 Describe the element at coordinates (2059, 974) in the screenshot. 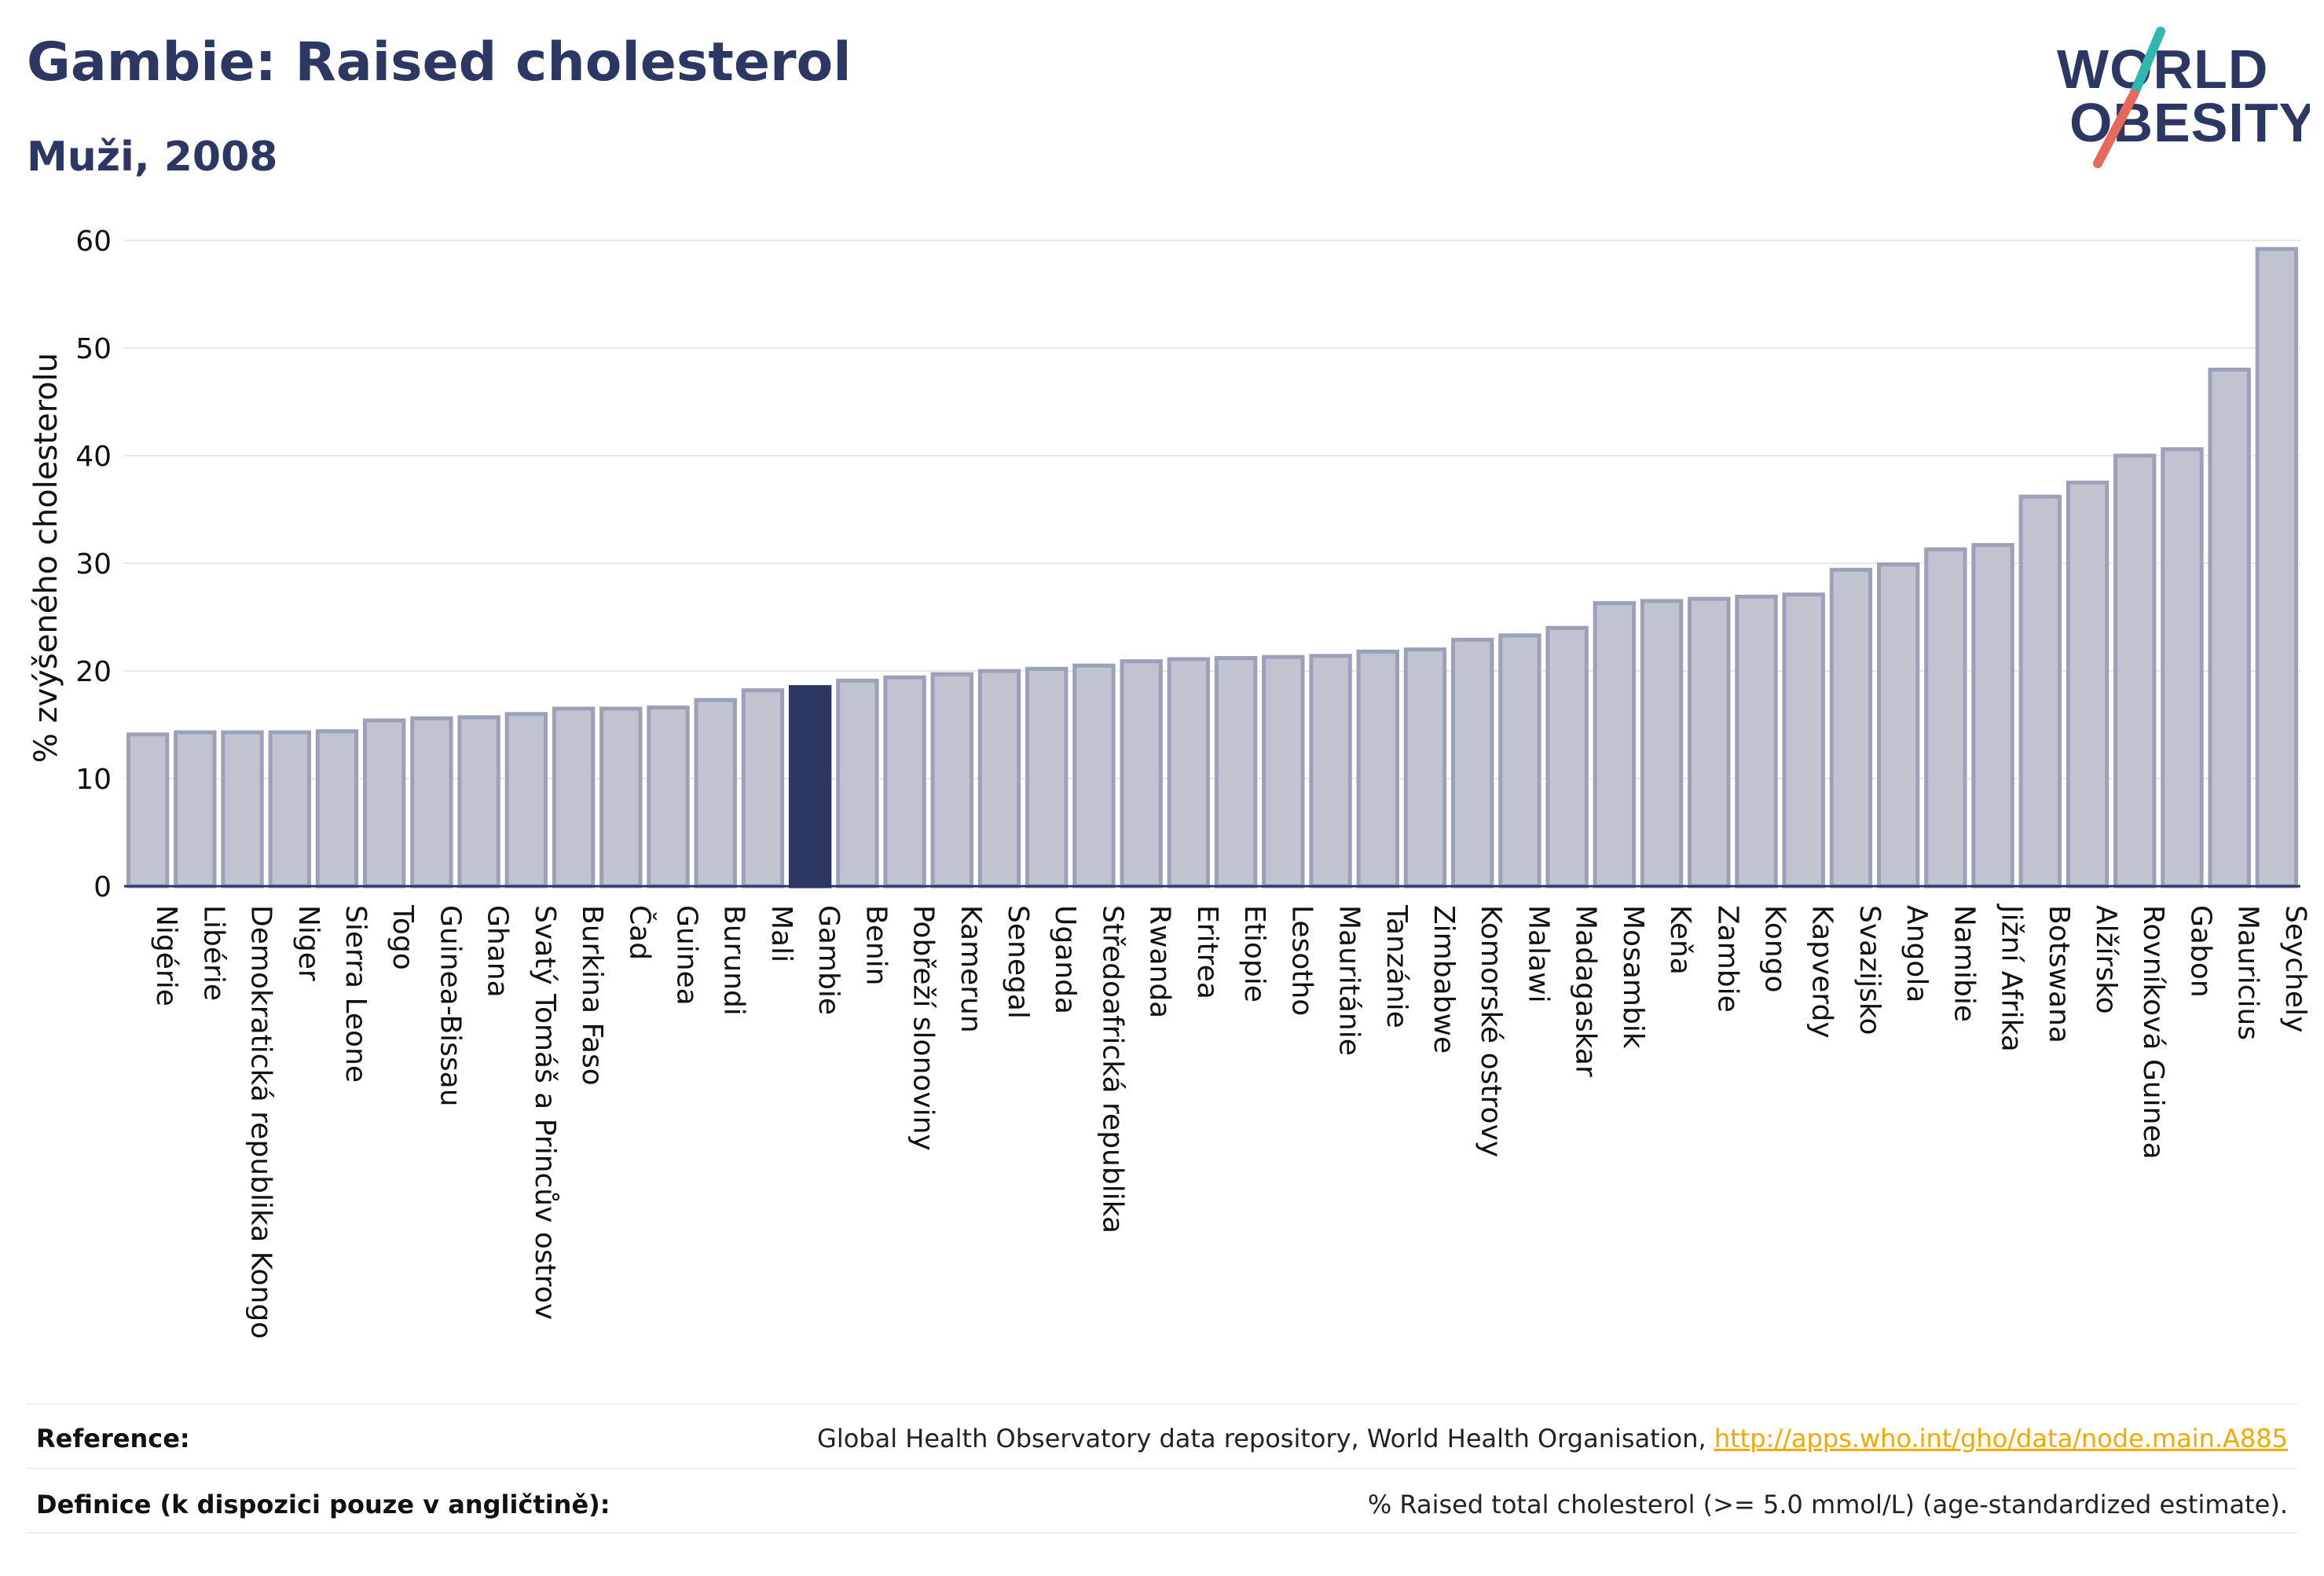

I see `x-tick-label: Botswana` at that location.